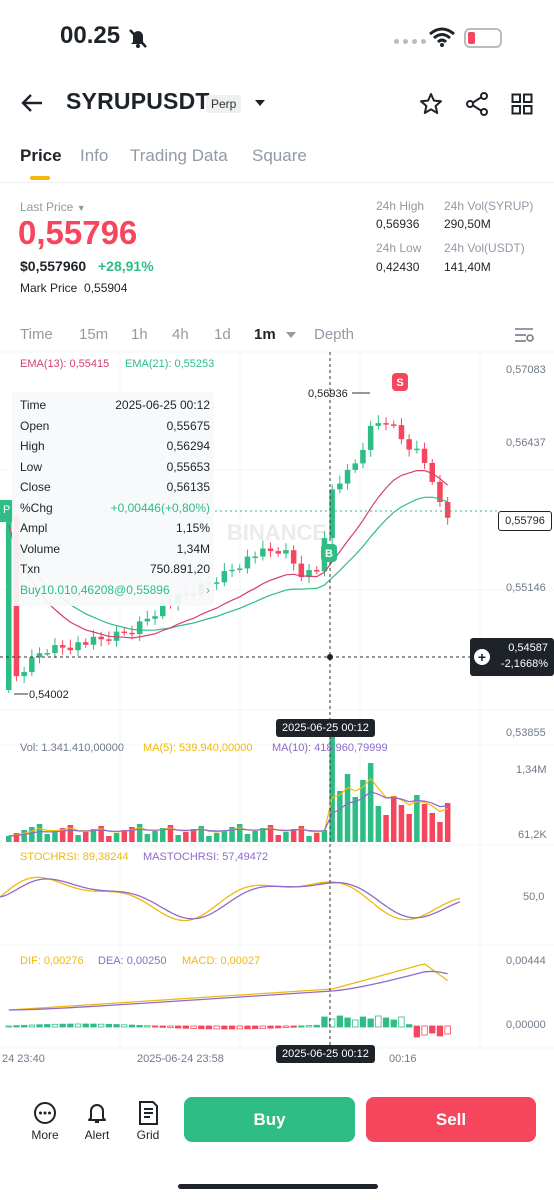 This screenshot has height=1200, width=554. Describe the element at coordinates (72, 748) in the screenshot. I see `vol-label: Vol: 1.341.410,00000` at that location.